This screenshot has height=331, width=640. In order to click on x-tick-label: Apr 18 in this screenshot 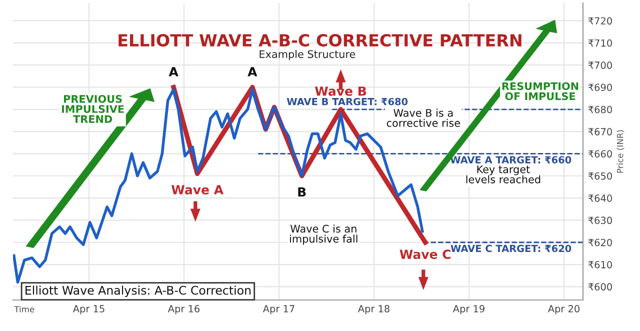, I will do `click(374, 309)`.